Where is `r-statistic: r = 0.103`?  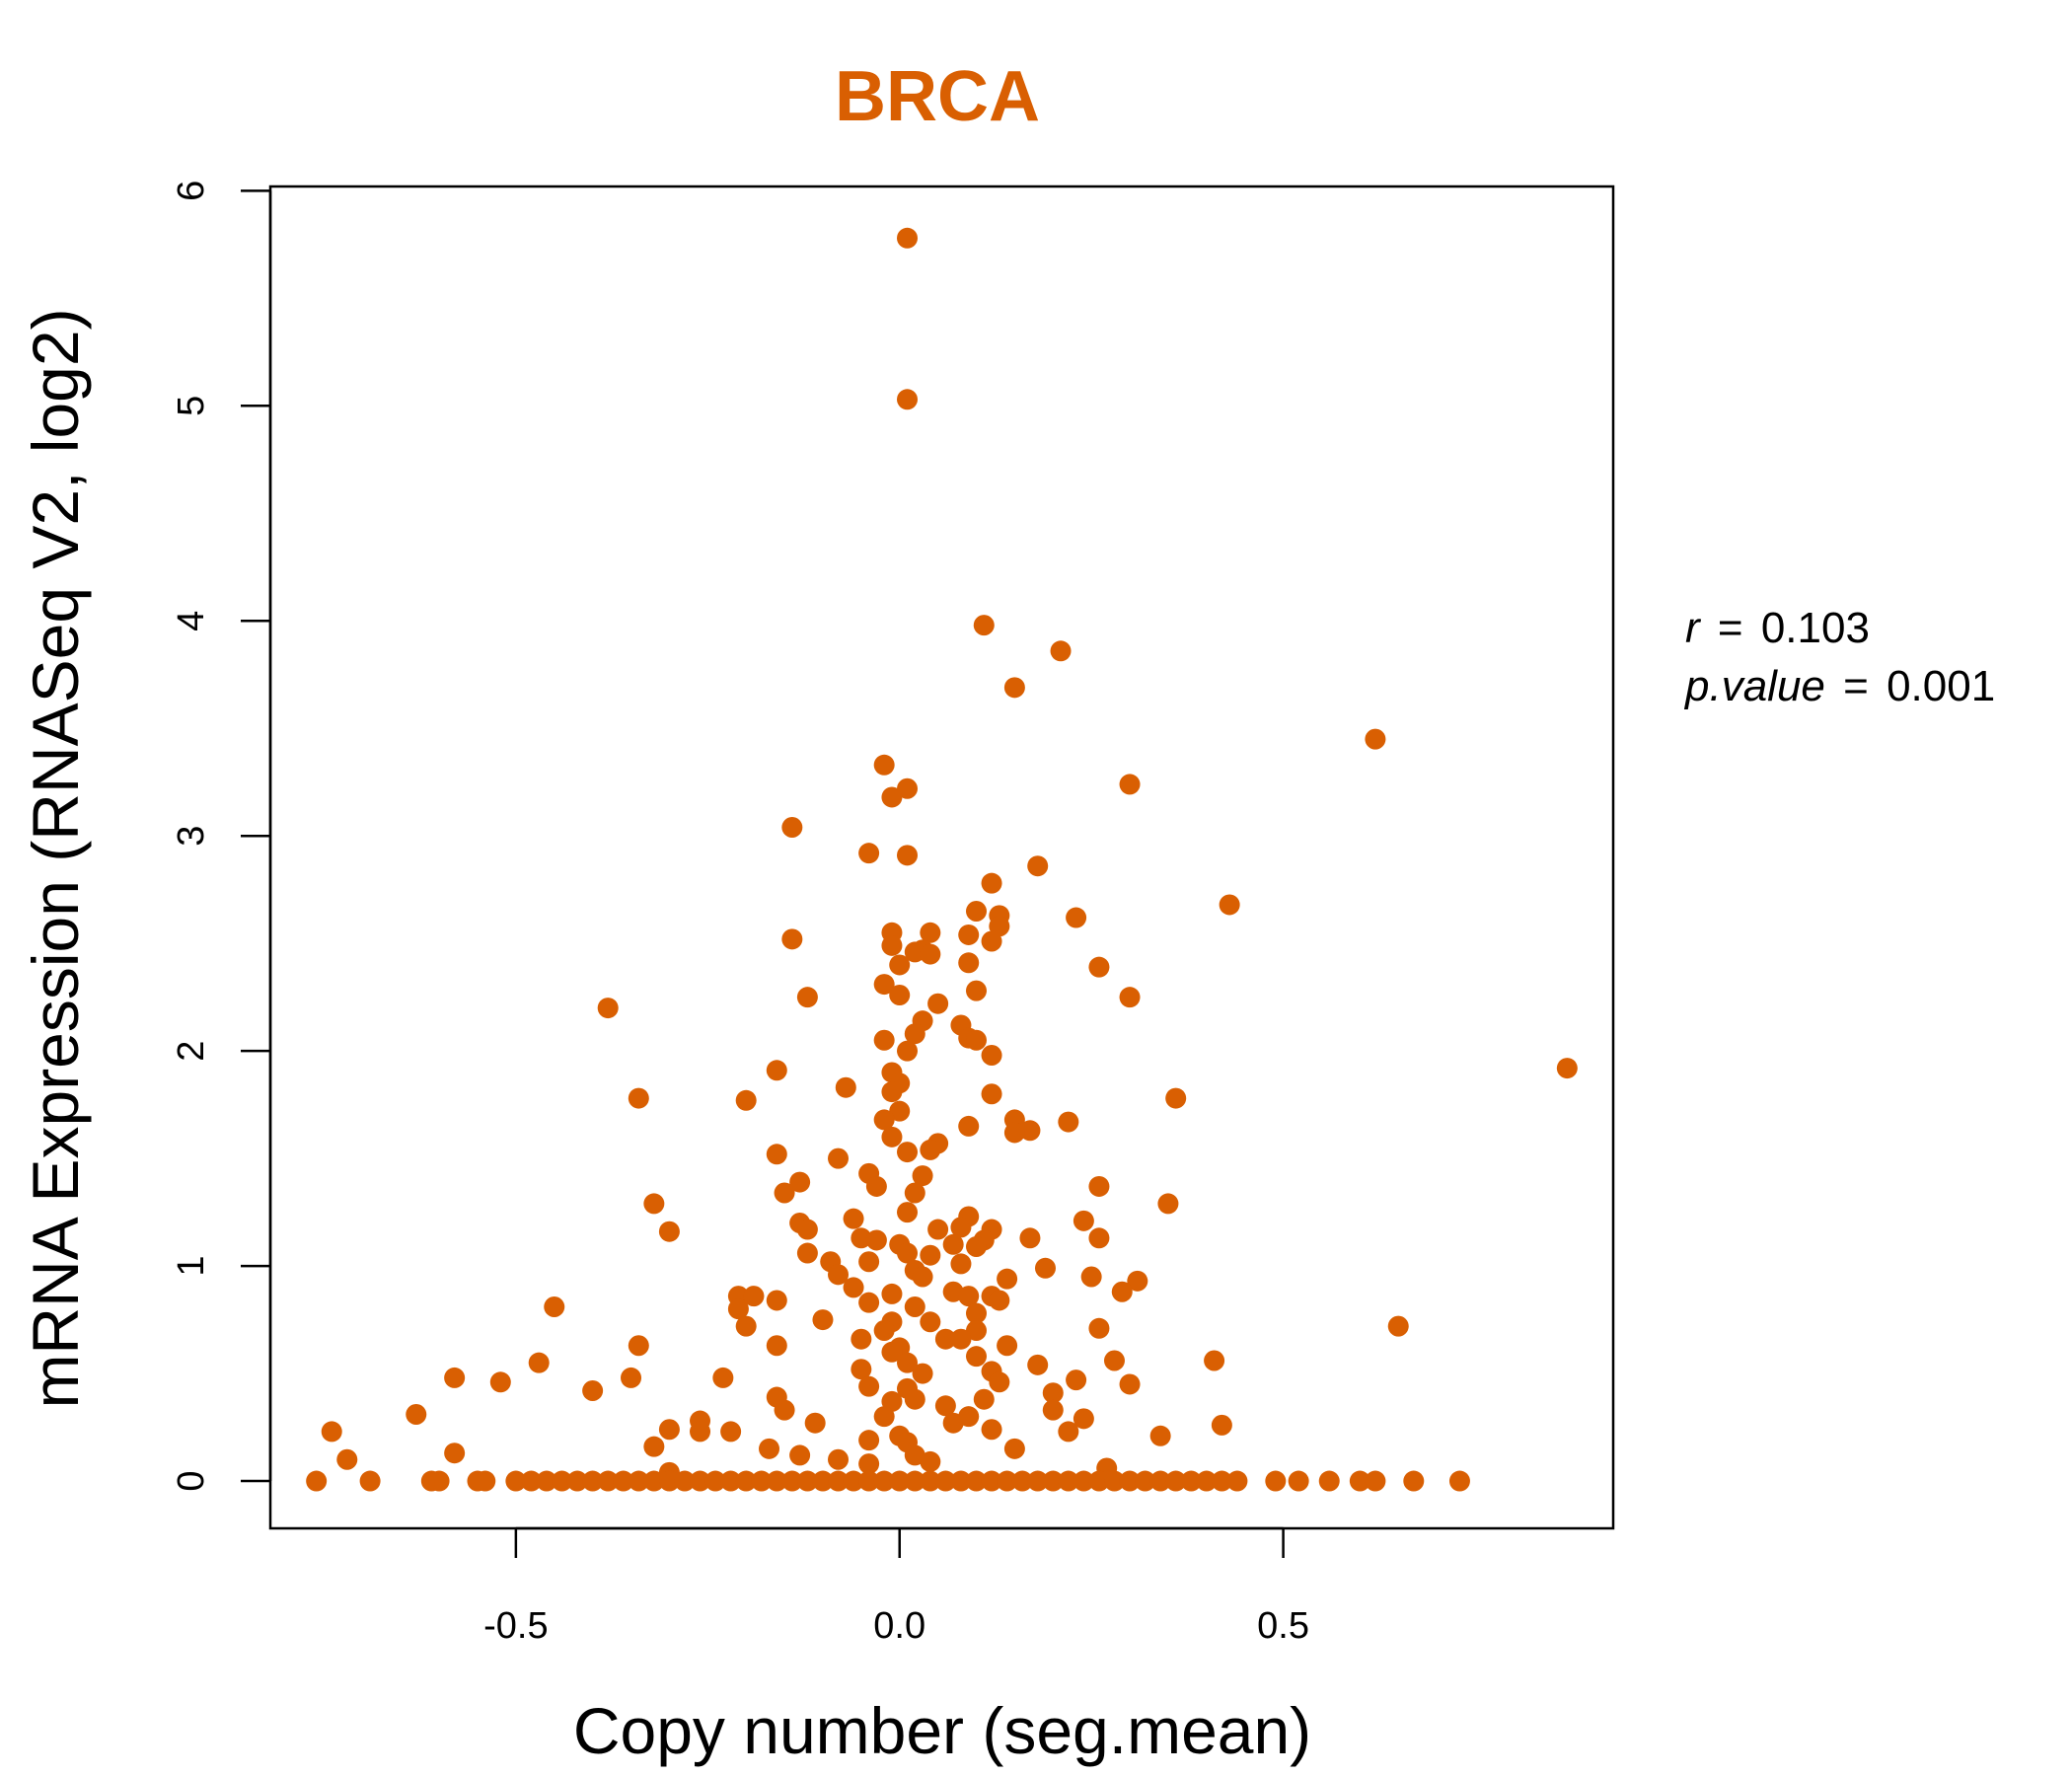 r-statistic: r = 0.103 is located at coordinates (1778, 628).